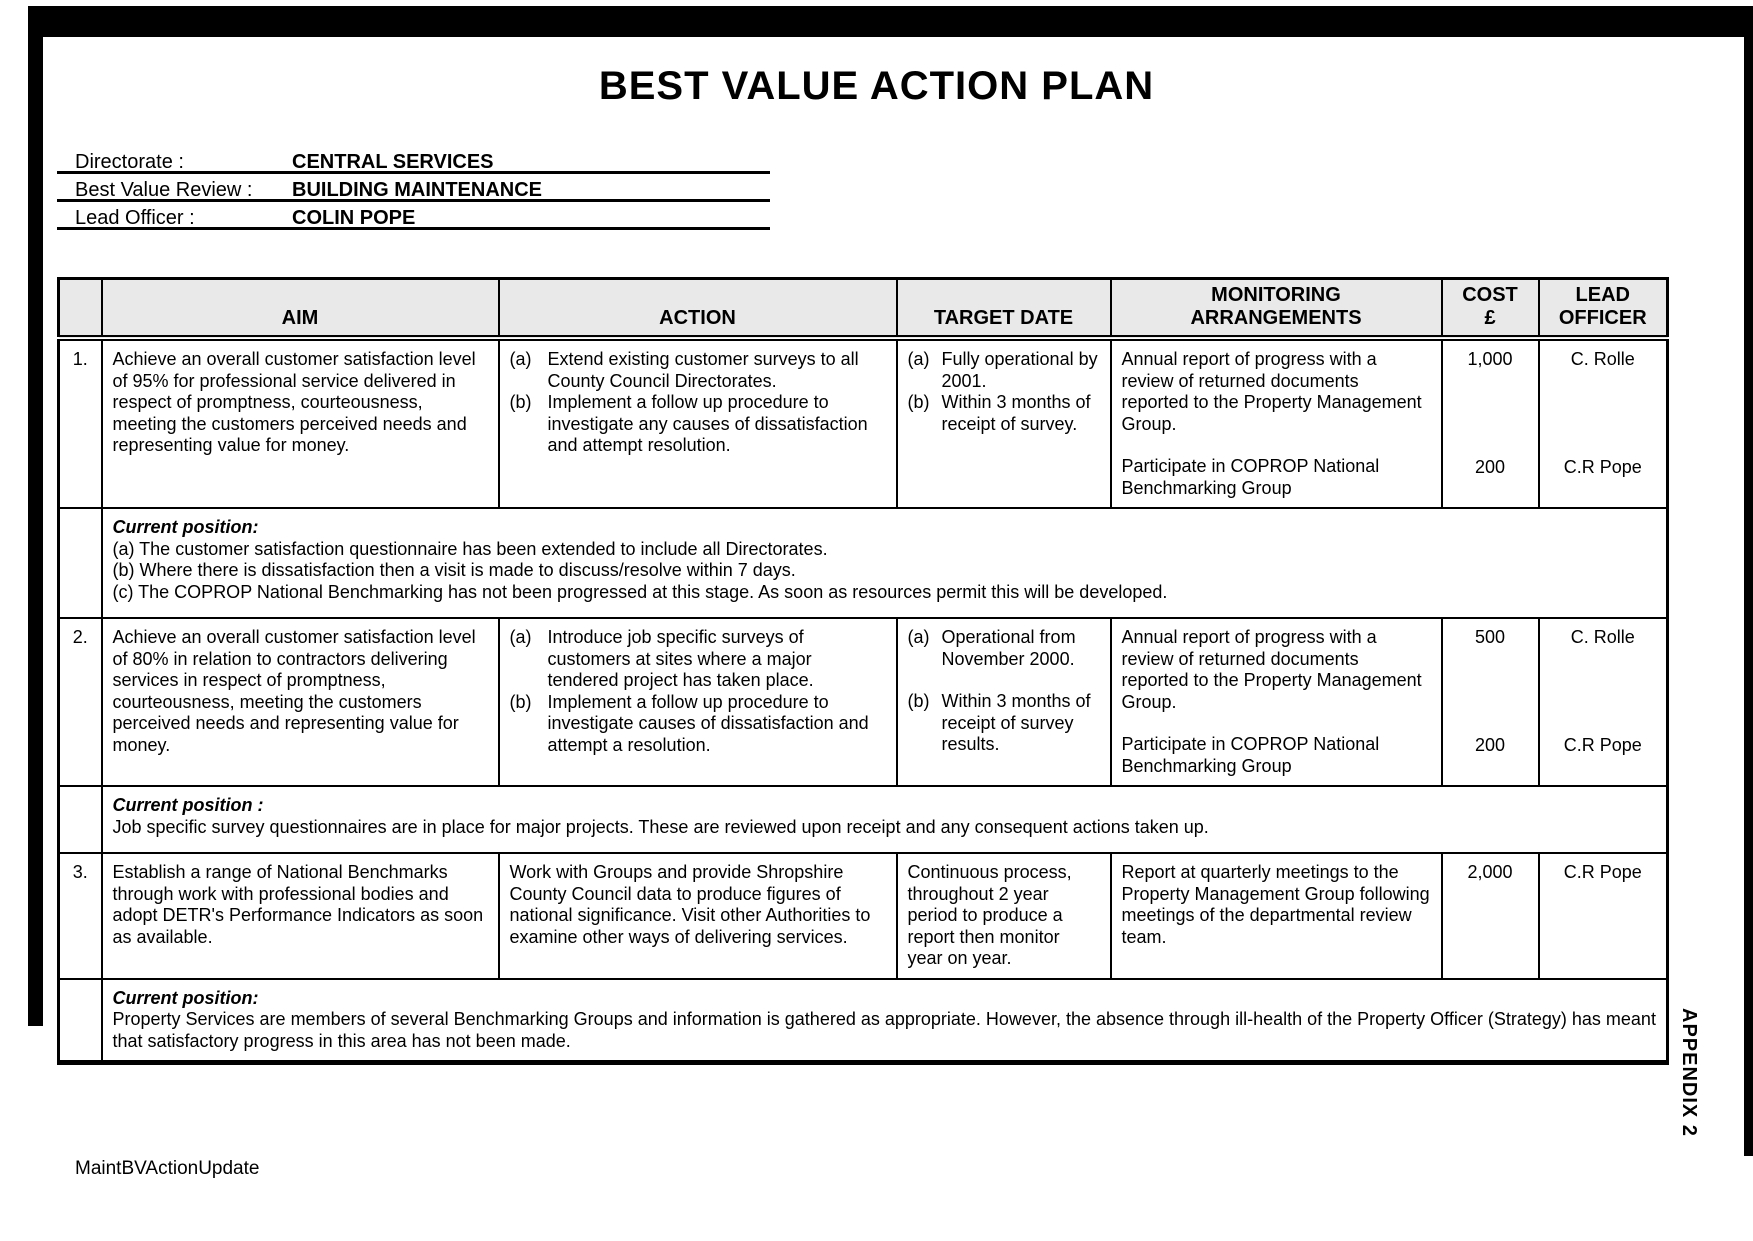  What do you see at coordinates (876, 86) in the screenshot?
I see `page-title: BEST VALUE ACTION PLAN` at bounding box center [876, 86].